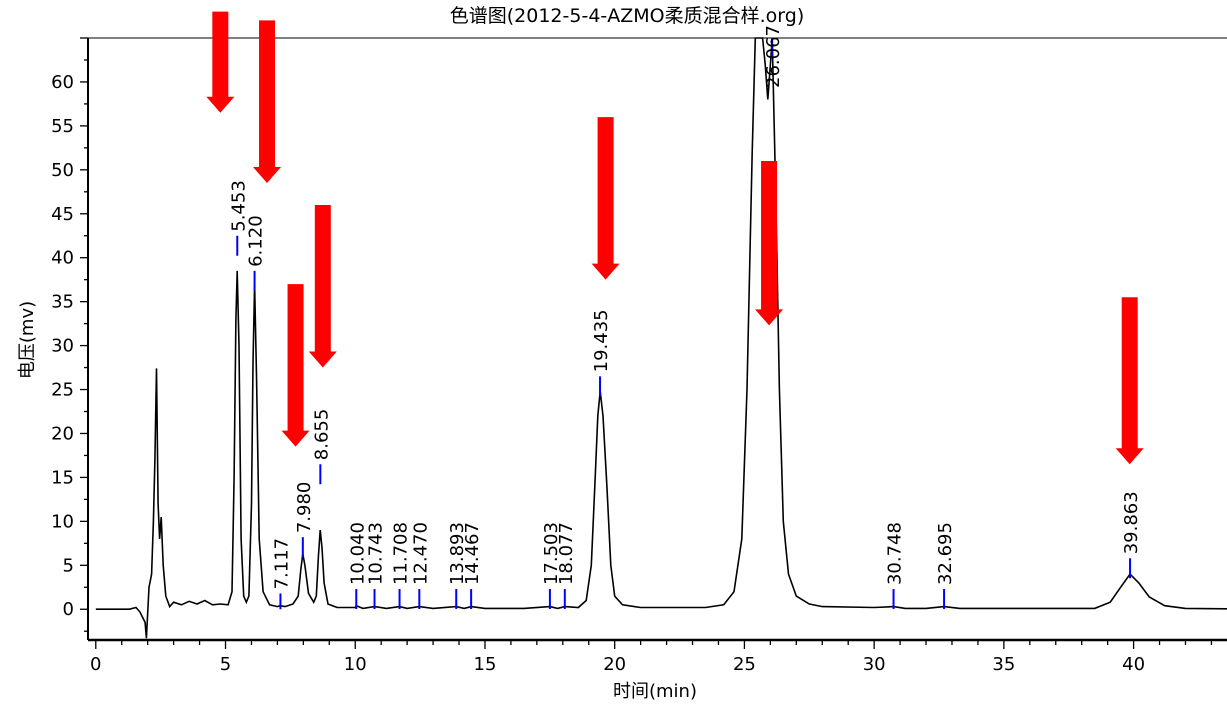 This screenshot has width=1227, height=710. What do you see at coordinates (874, 664) in the screenshot?
I see `x-tick-label: 30` at bounding box center [874, 664].